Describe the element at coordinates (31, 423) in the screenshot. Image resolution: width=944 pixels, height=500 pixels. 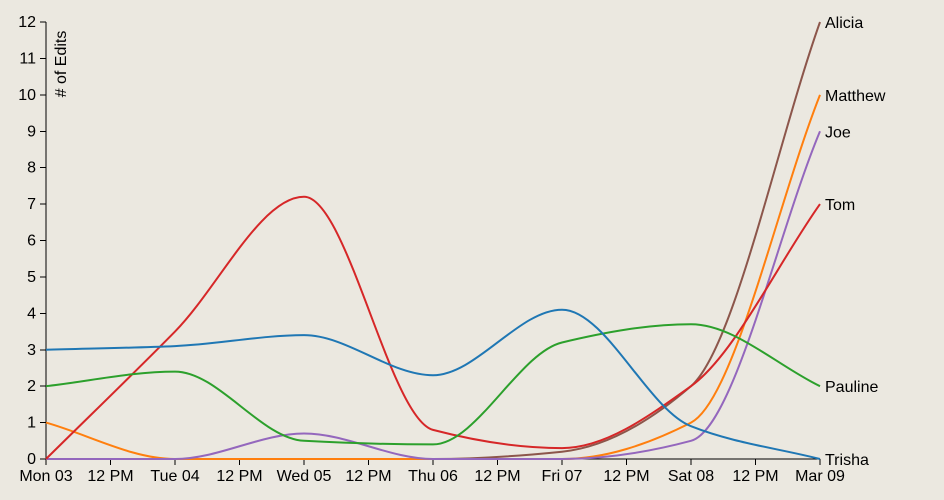
I see `y-tick-label: 1` at that location.